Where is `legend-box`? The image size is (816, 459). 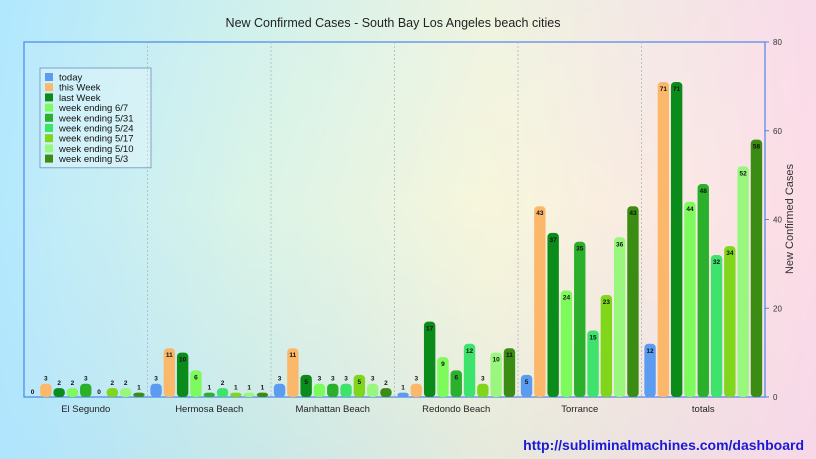 legend-box is located at coordinates (95, 118).